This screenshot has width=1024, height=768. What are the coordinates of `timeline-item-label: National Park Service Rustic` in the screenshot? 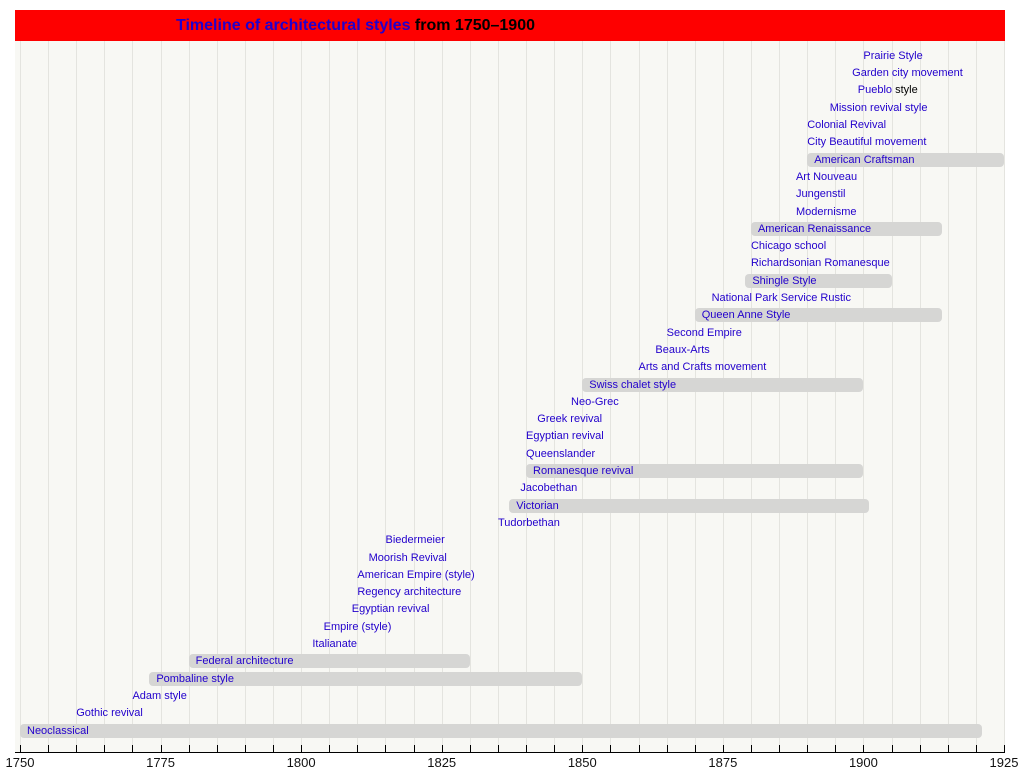 It's located at (781, 298).